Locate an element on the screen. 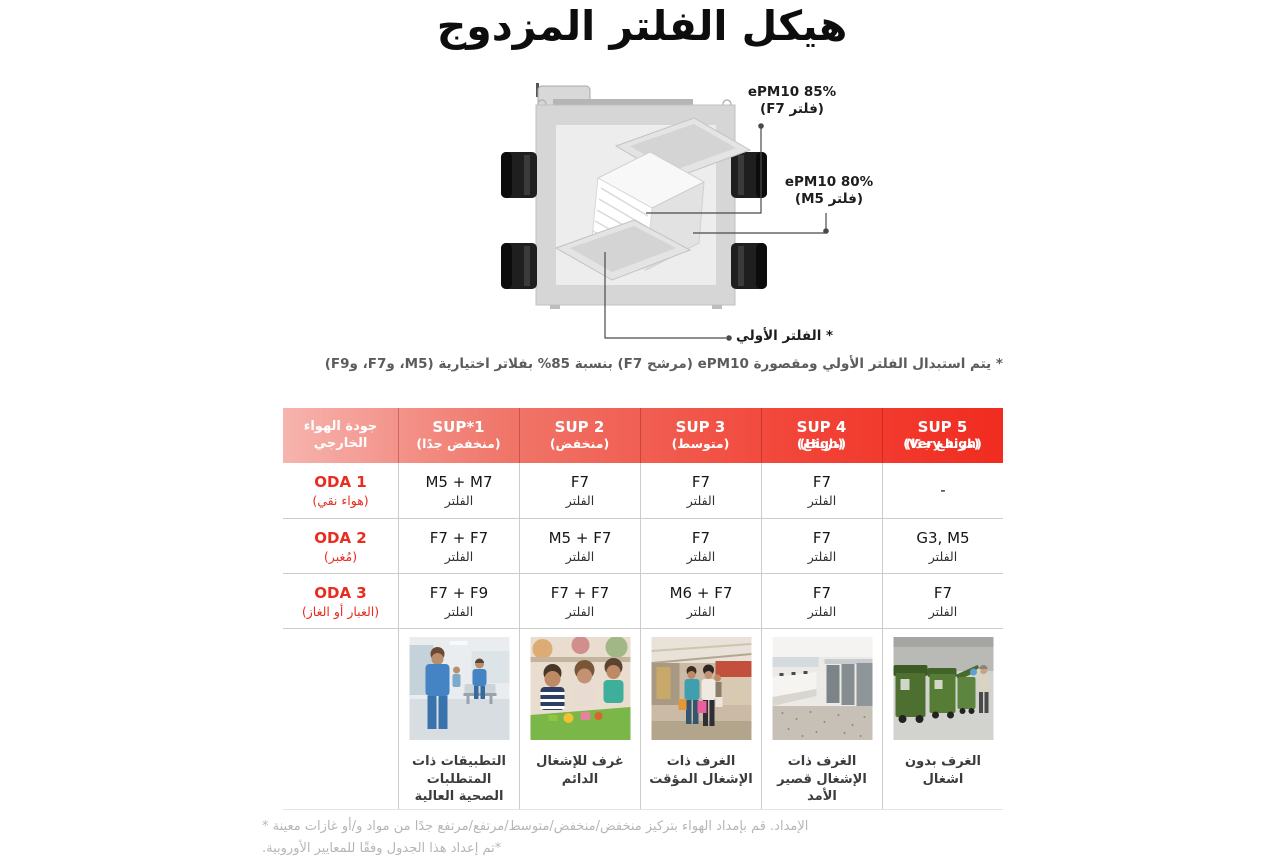 This screenshot has width=1284, height=865. applications-empty-cell is located at coordinates (340, 719).